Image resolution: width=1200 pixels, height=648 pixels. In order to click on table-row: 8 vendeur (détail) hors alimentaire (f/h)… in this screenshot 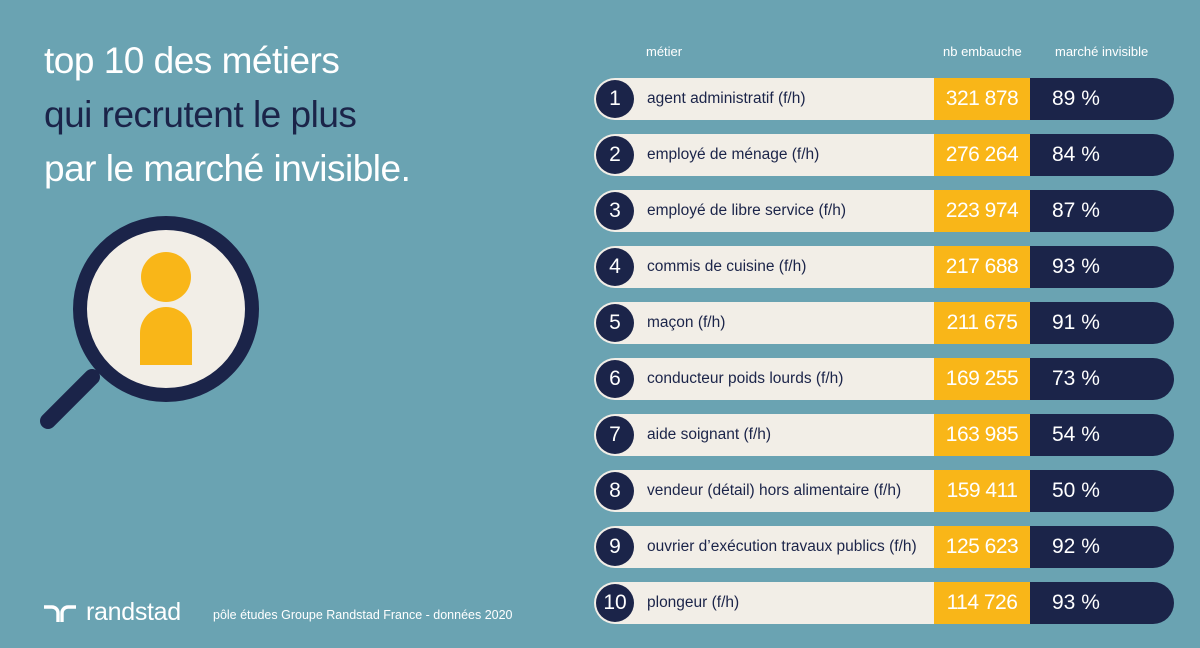, I will do `click(884, 491)`.